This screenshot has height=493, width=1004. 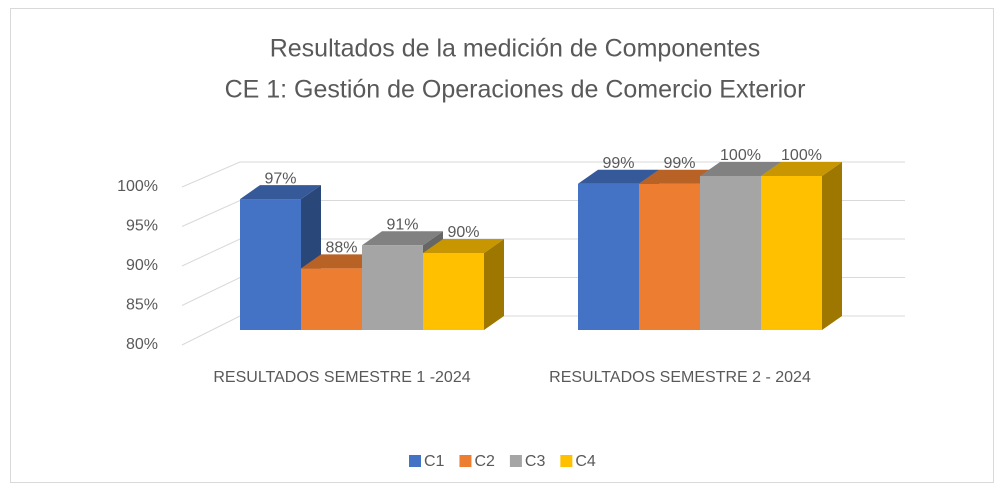 What do you see at coordinates (463, 232) in the screenshot?
I see `value-label: 90%` at bounding box center [463, 232].